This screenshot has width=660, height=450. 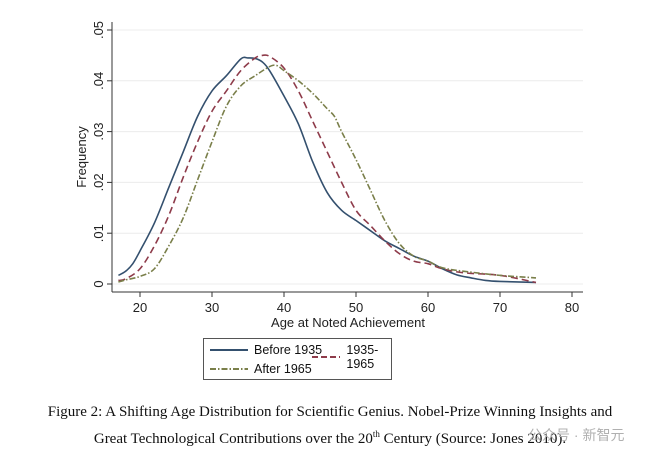 I want to click on legend-label: 1935-1965, so click(x=362, y=357).